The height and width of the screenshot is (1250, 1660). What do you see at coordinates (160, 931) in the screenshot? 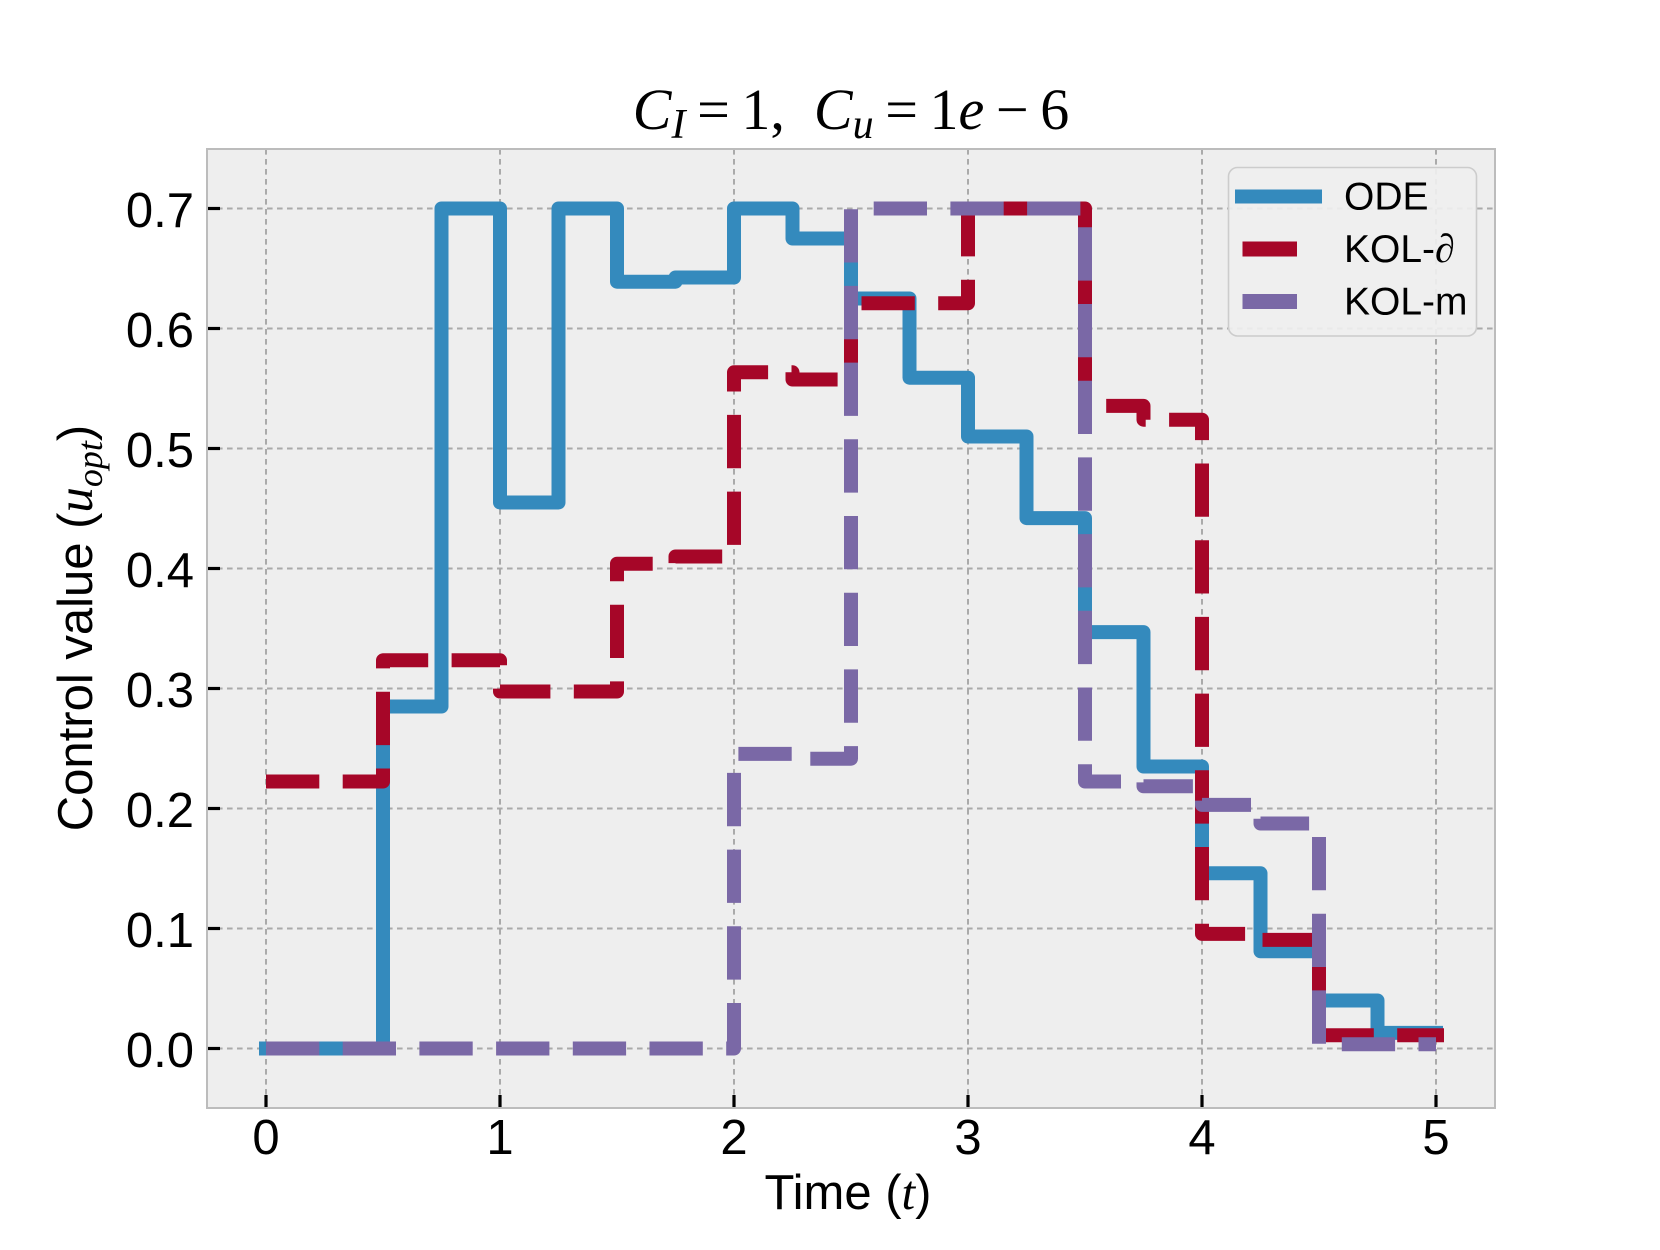
I see `svg-text: 0.1` at bounding box center [160, 931].